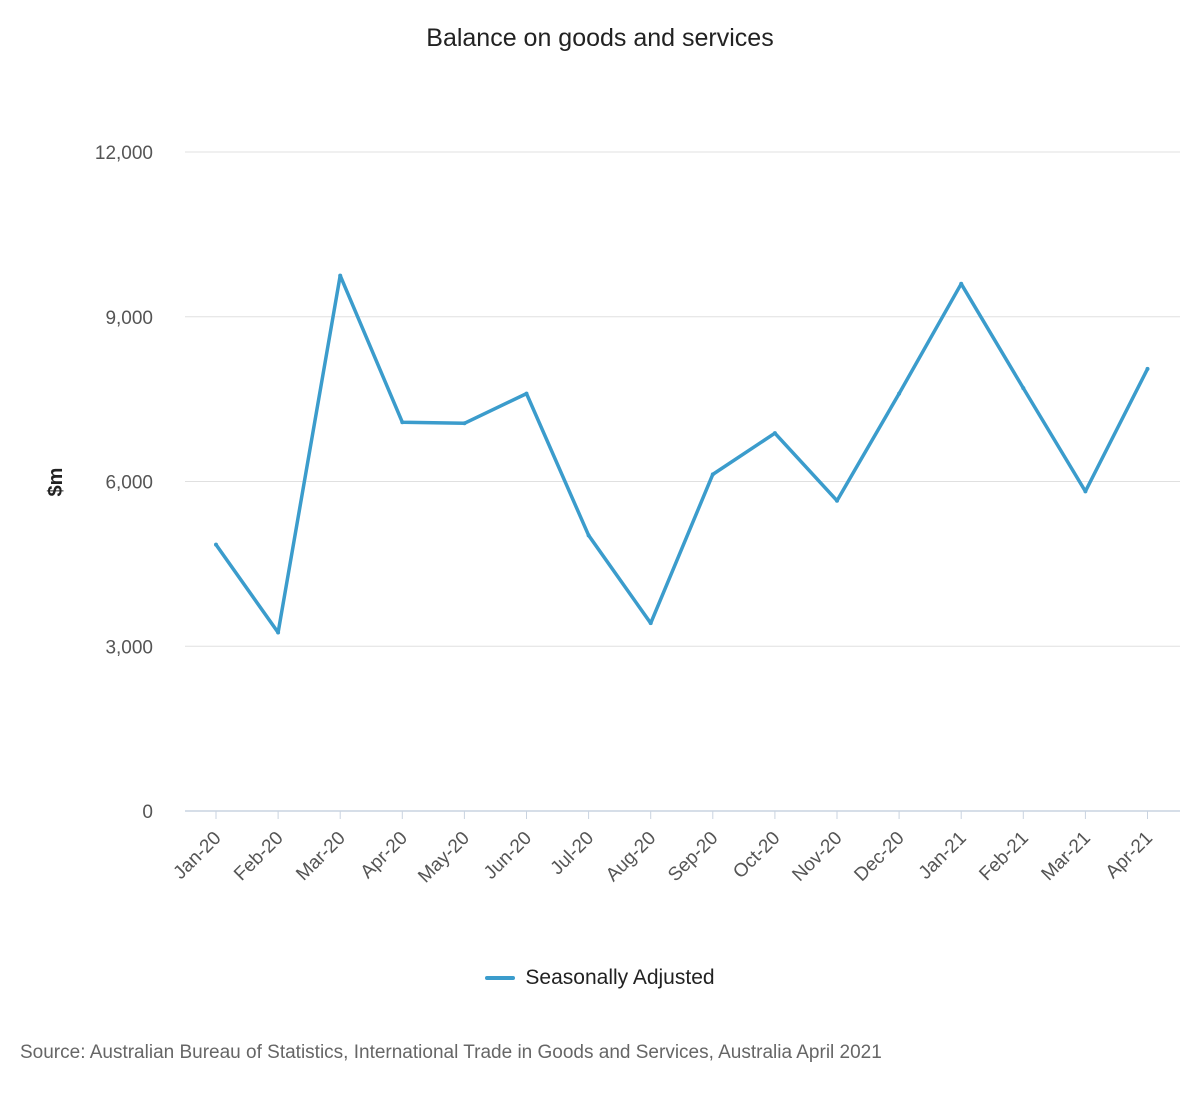 This screenshot has width=1200, height=1100. I want to click on y-tick-label: 9,000, so click(129, 318).